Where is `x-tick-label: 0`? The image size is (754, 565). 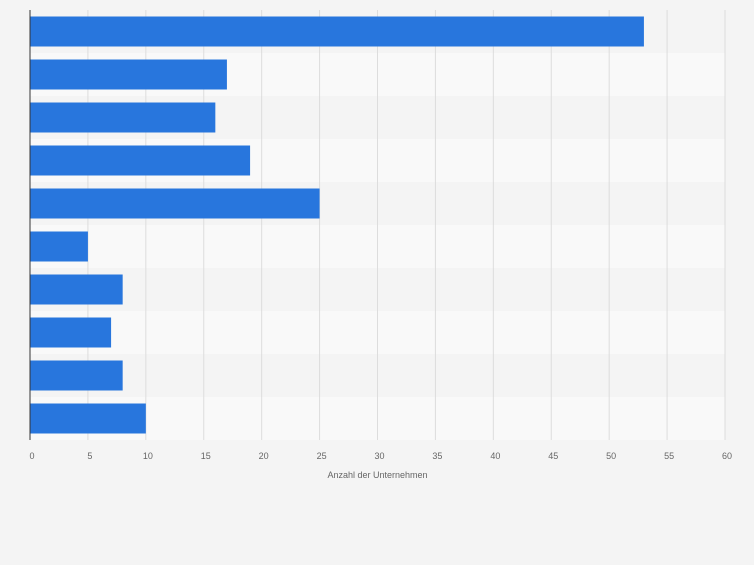 x-tick-label: 0 is located at coordinates (31, 456).